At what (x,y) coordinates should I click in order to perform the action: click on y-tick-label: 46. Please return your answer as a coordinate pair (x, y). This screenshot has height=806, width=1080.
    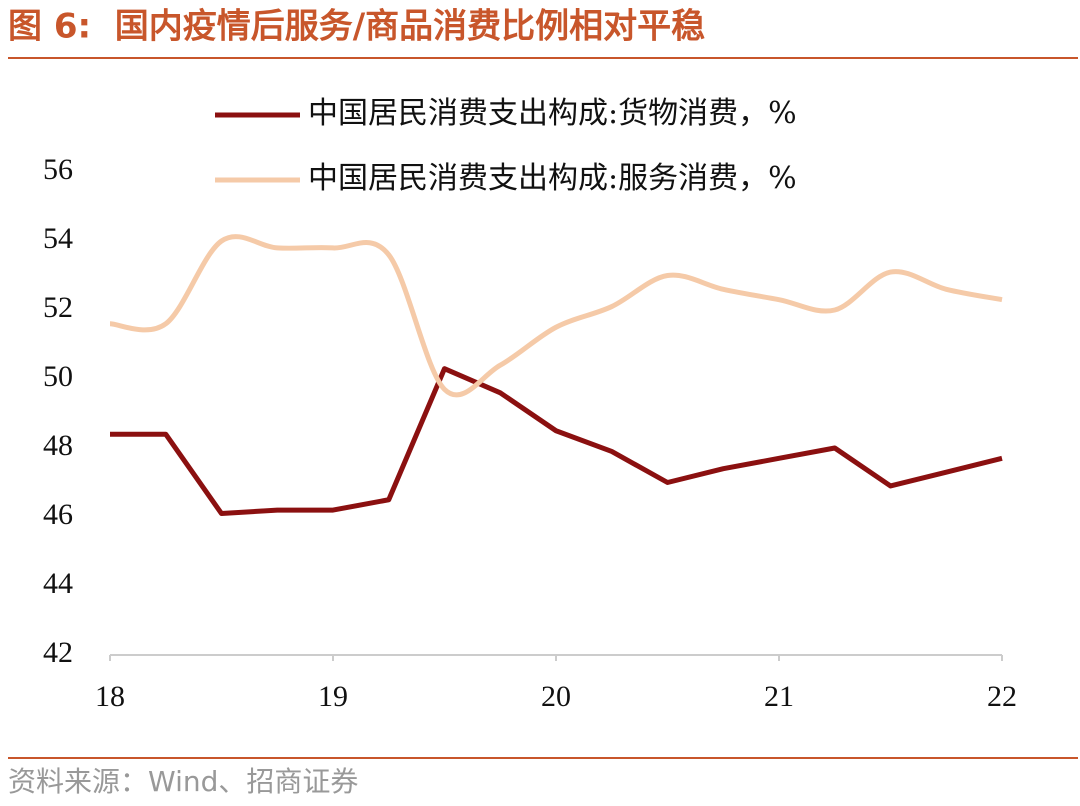
    Looking at the image, I should click on (58, 514).